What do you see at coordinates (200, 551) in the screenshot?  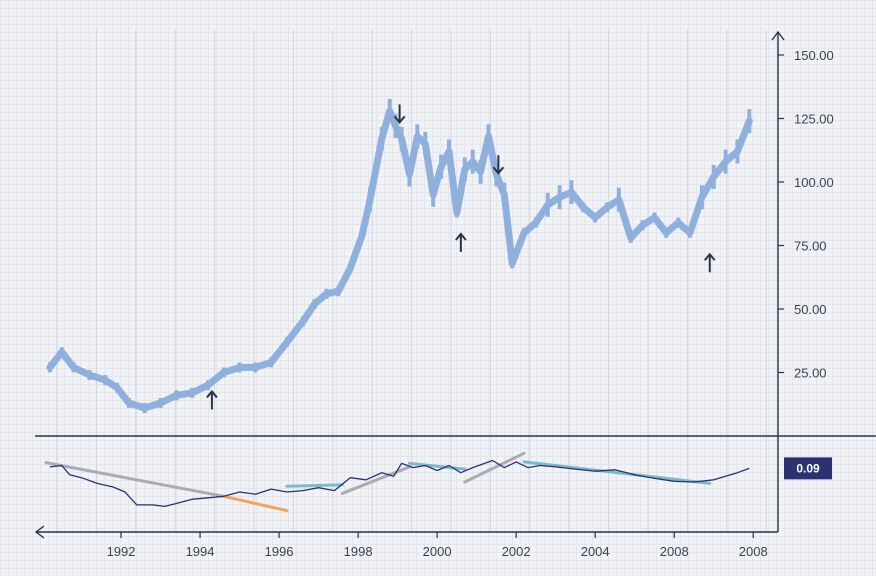 I see `x-tick-label: 1994` at bounding box center [200, 551].